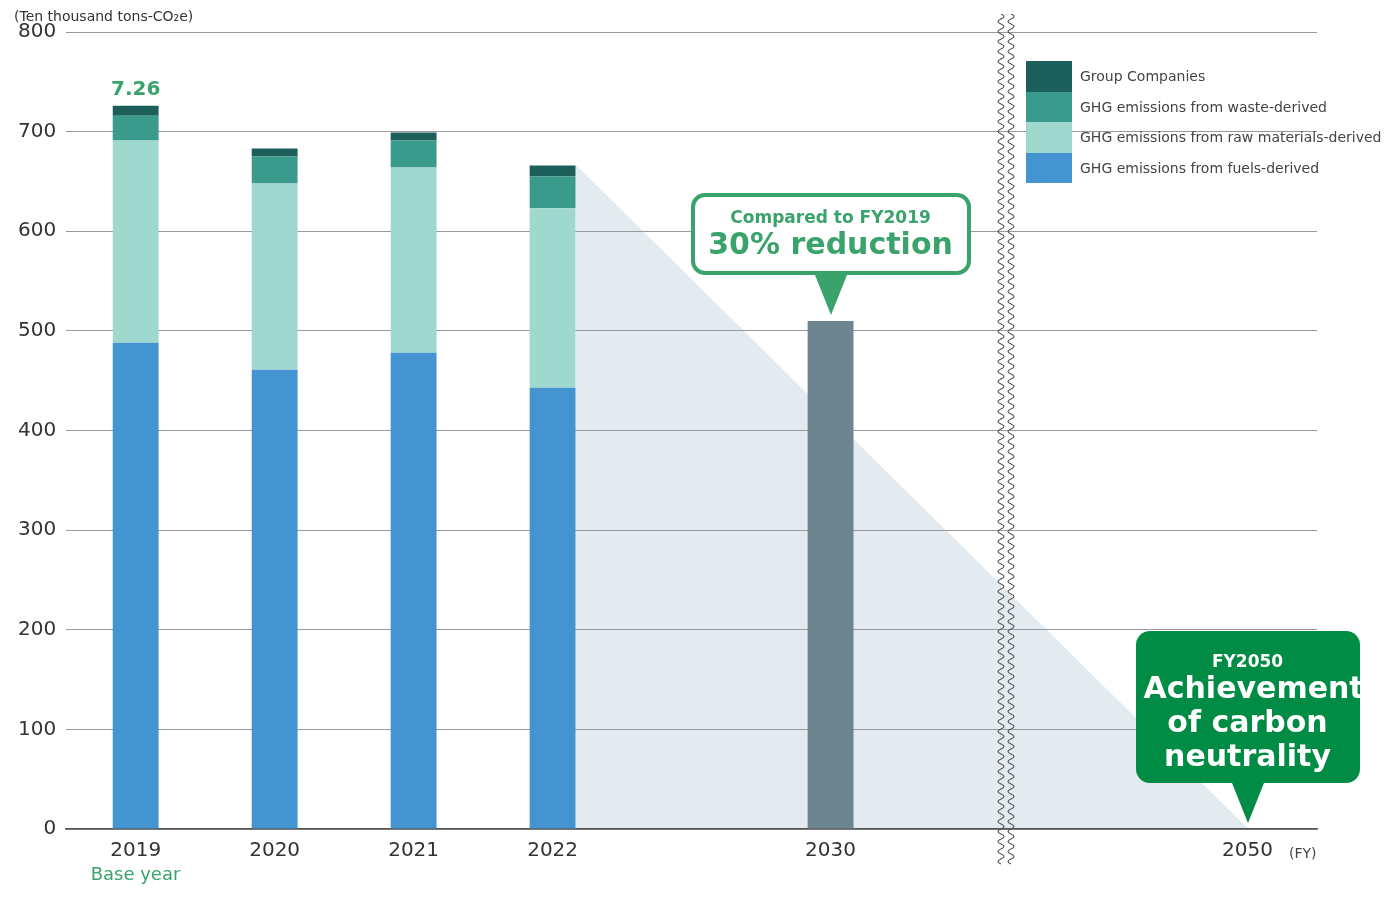 The image size is (1389, 907). I want to click on y-tick-label: 600, so click(37, 229).